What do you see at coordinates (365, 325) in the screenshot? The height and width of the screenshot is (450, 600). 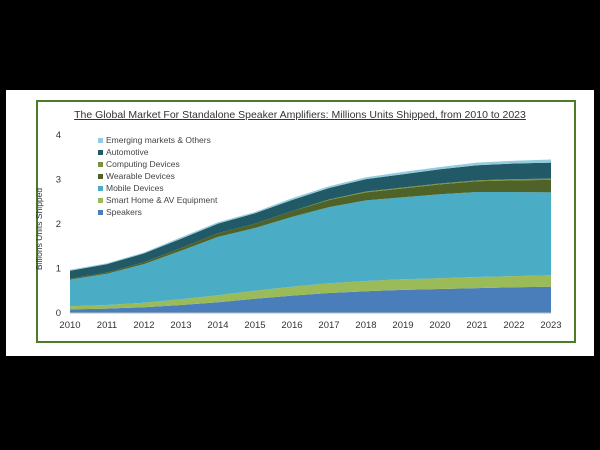 I see `x-tick-label: 2018` at bounding box center [365, 325].